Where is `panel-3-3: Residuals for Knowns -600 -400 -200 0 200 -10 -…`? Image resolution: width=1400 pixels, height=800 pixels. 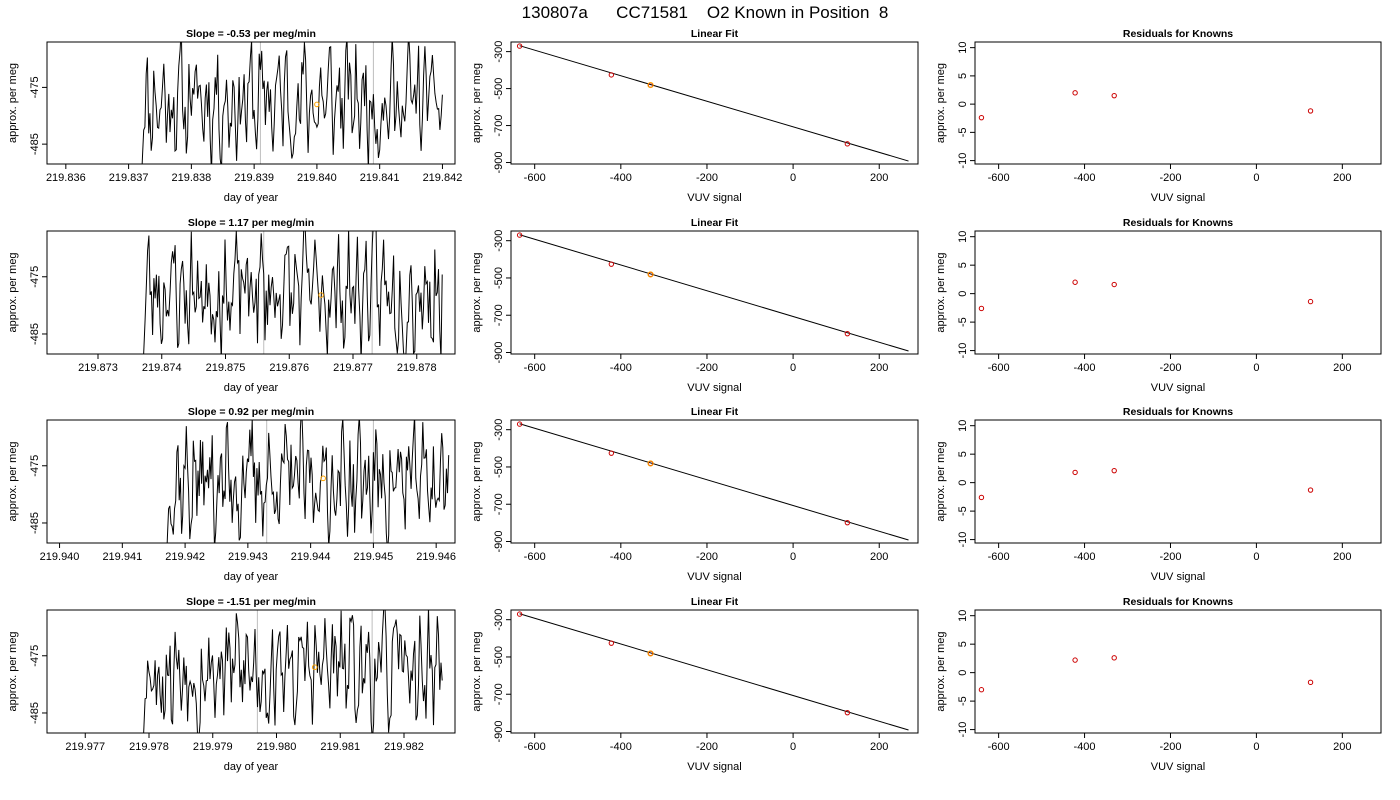 panel-3-3: Residuals for Knowns -600 -400 -200 0 200 -10 -… is located at coordinates (1158, 494).